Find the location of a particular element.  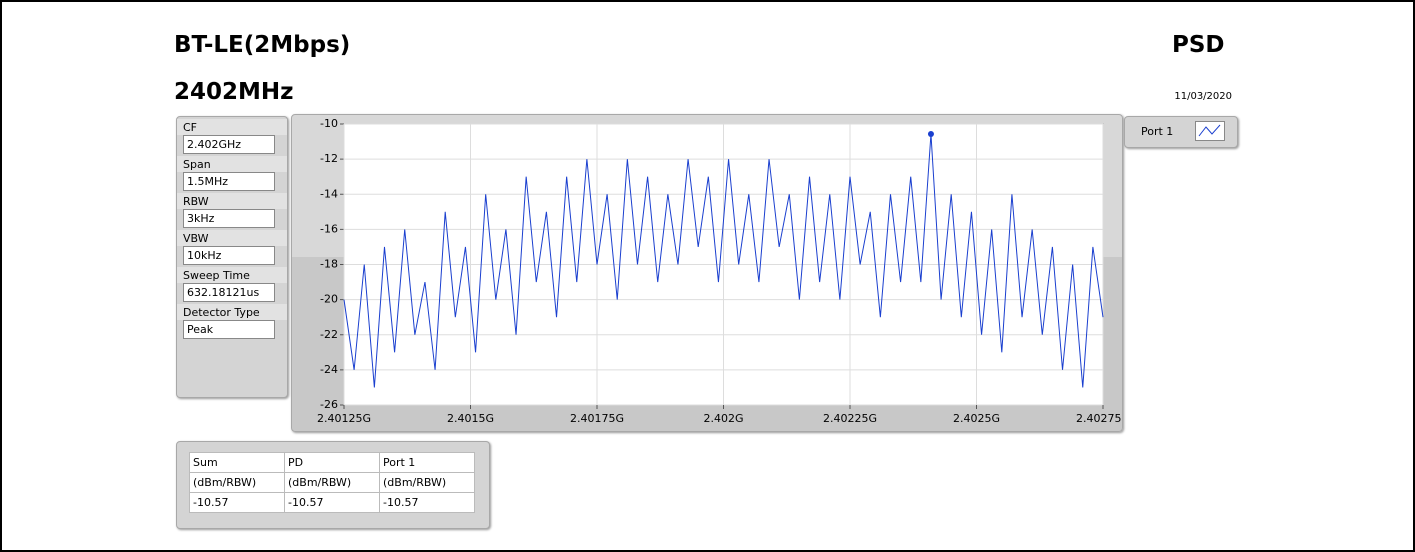

y-tick-label: -24 is located at coordinates (329, 369).